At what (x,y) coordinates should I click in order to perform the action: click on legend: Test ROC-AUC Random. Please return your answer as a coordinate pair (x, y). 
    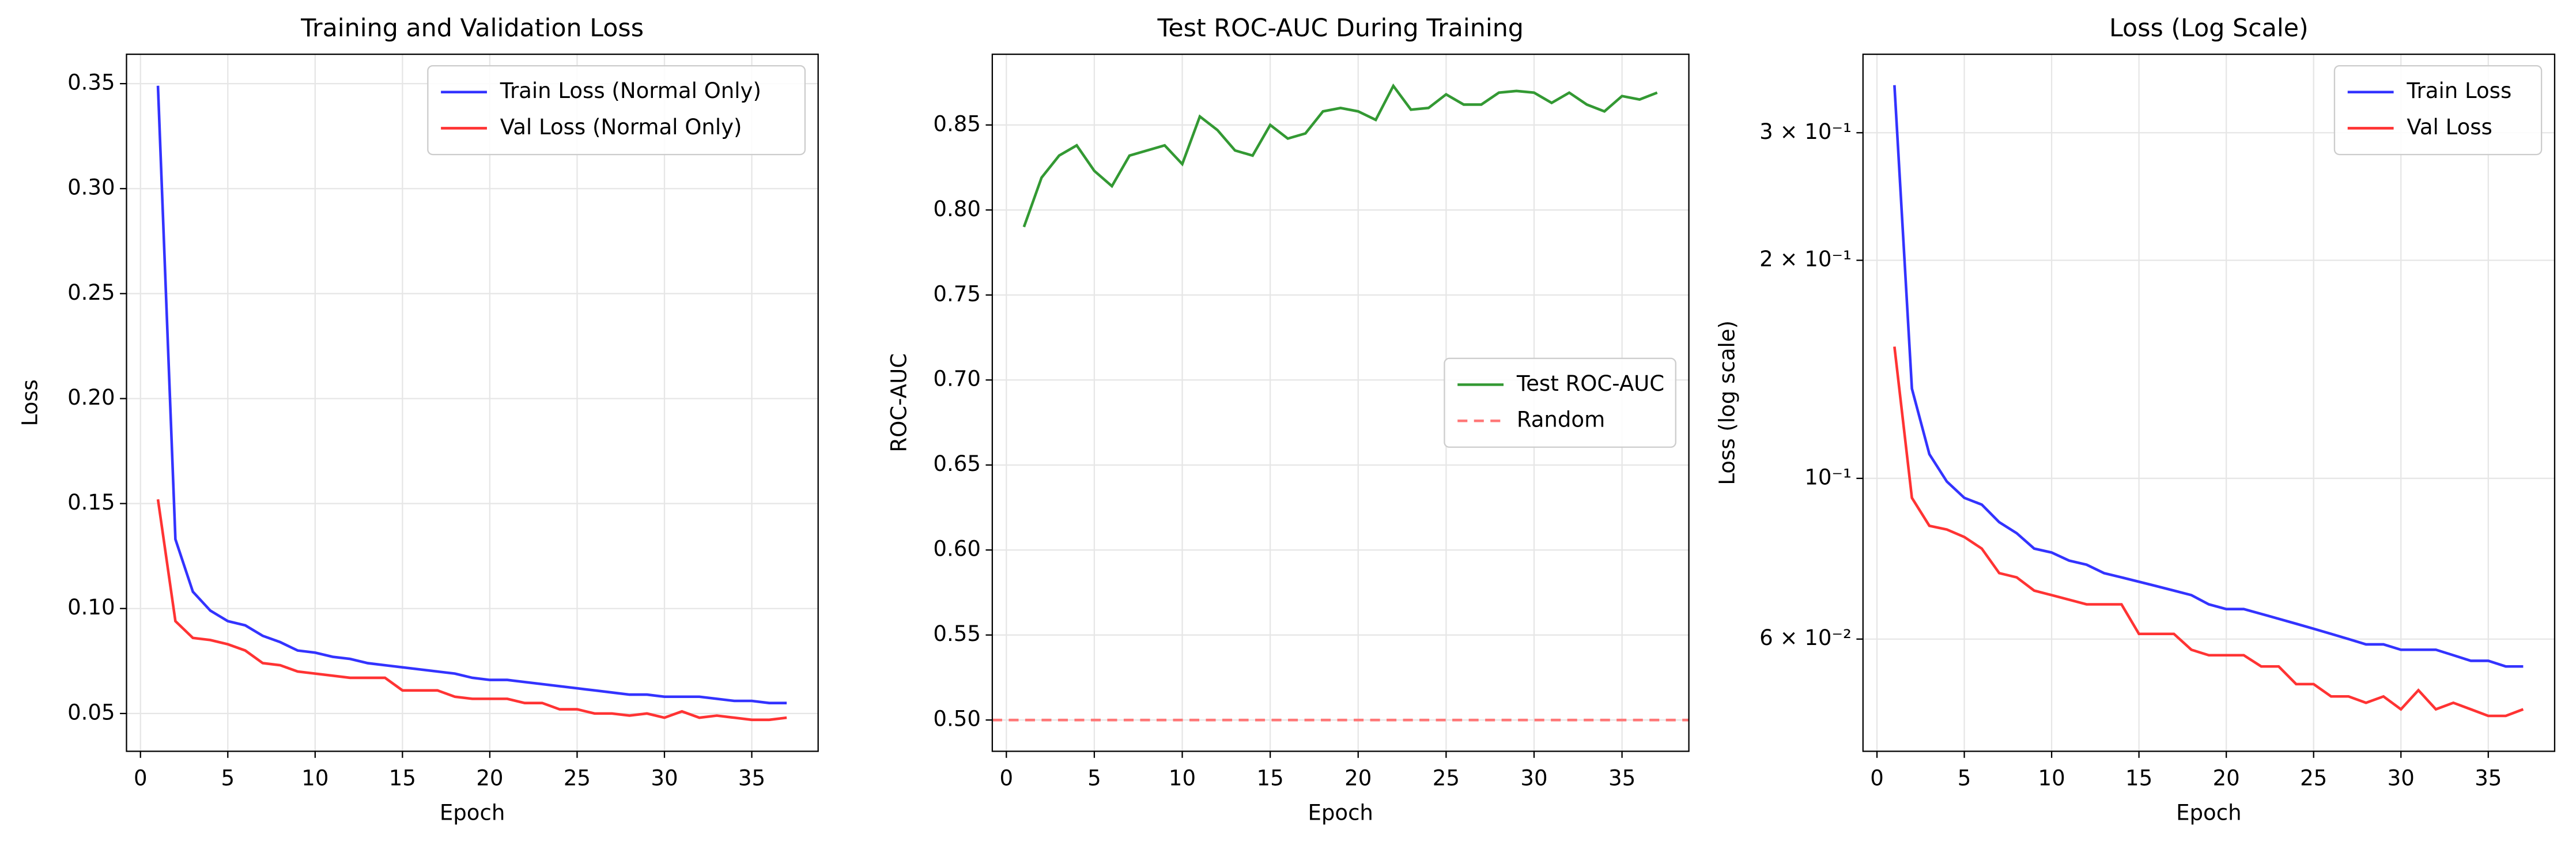
    Looking at the image, I should click on (1560, 403).